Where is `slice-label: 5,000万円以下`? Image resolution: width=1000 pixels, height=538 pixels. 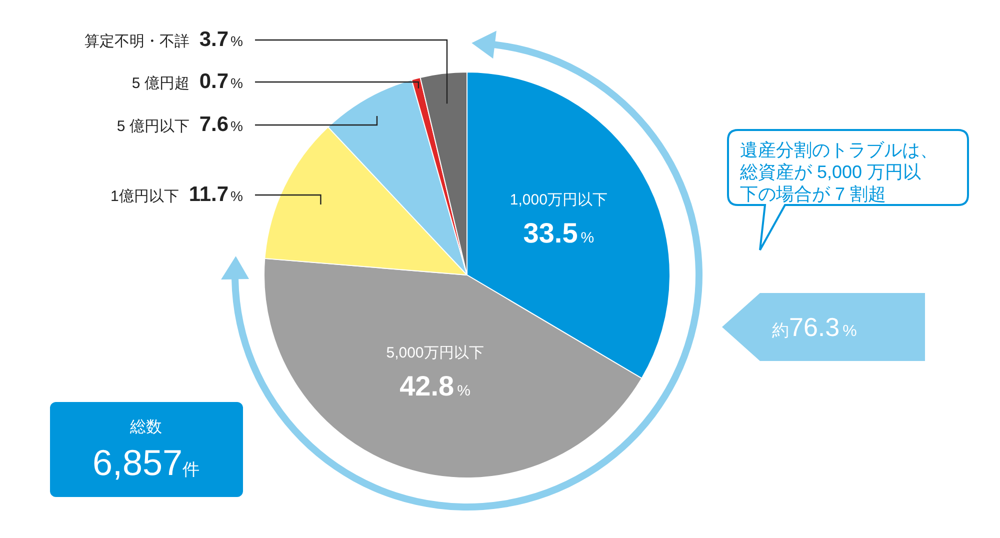 slice-label: 5,000万円以下 is located at coordinates (435, 353).